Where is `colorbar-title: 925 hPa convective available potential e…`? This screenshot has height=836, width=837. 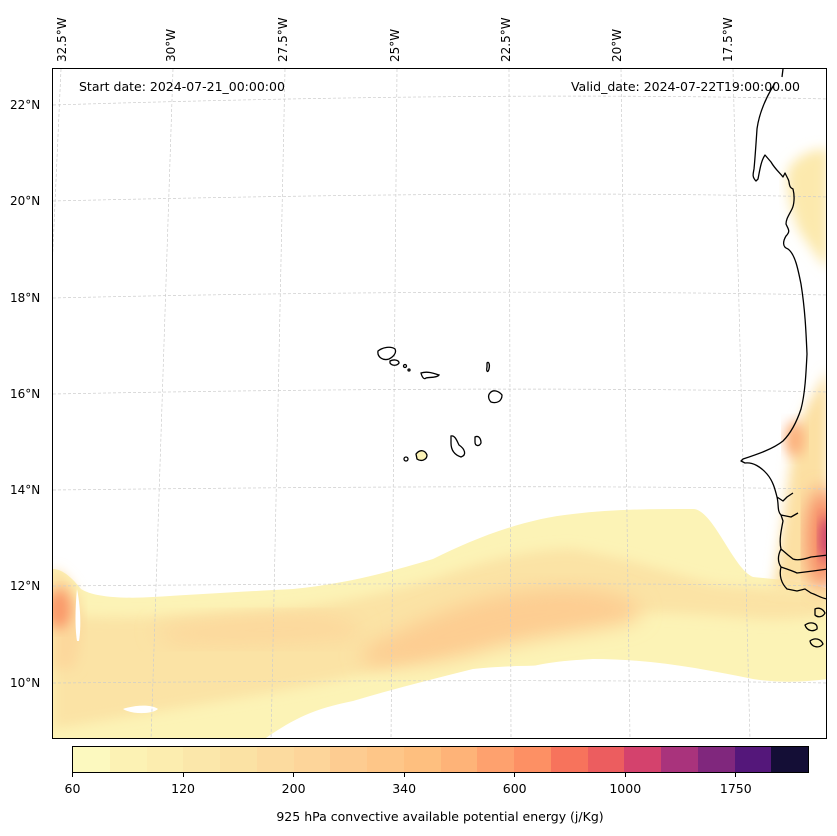
colorbar-title: 925 hPa convective available potential e… is located at coordinates (440, 816).